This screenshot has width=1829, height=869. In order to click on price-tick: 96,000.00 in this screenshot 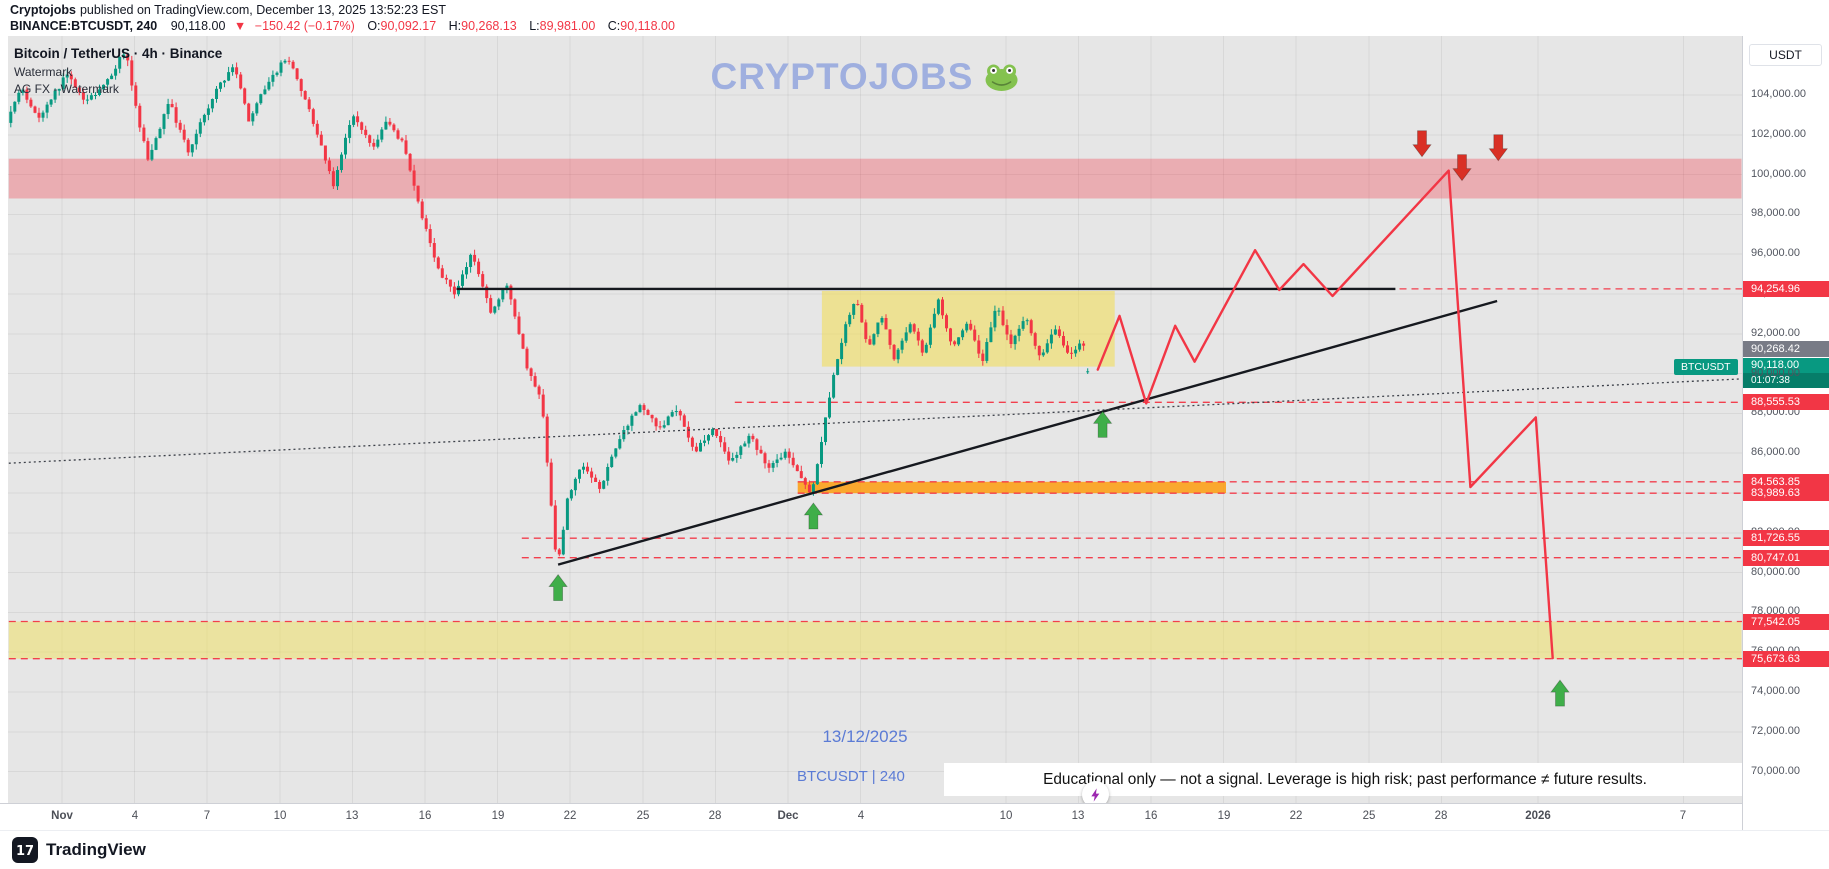, I will do `click(1775, 253)`.